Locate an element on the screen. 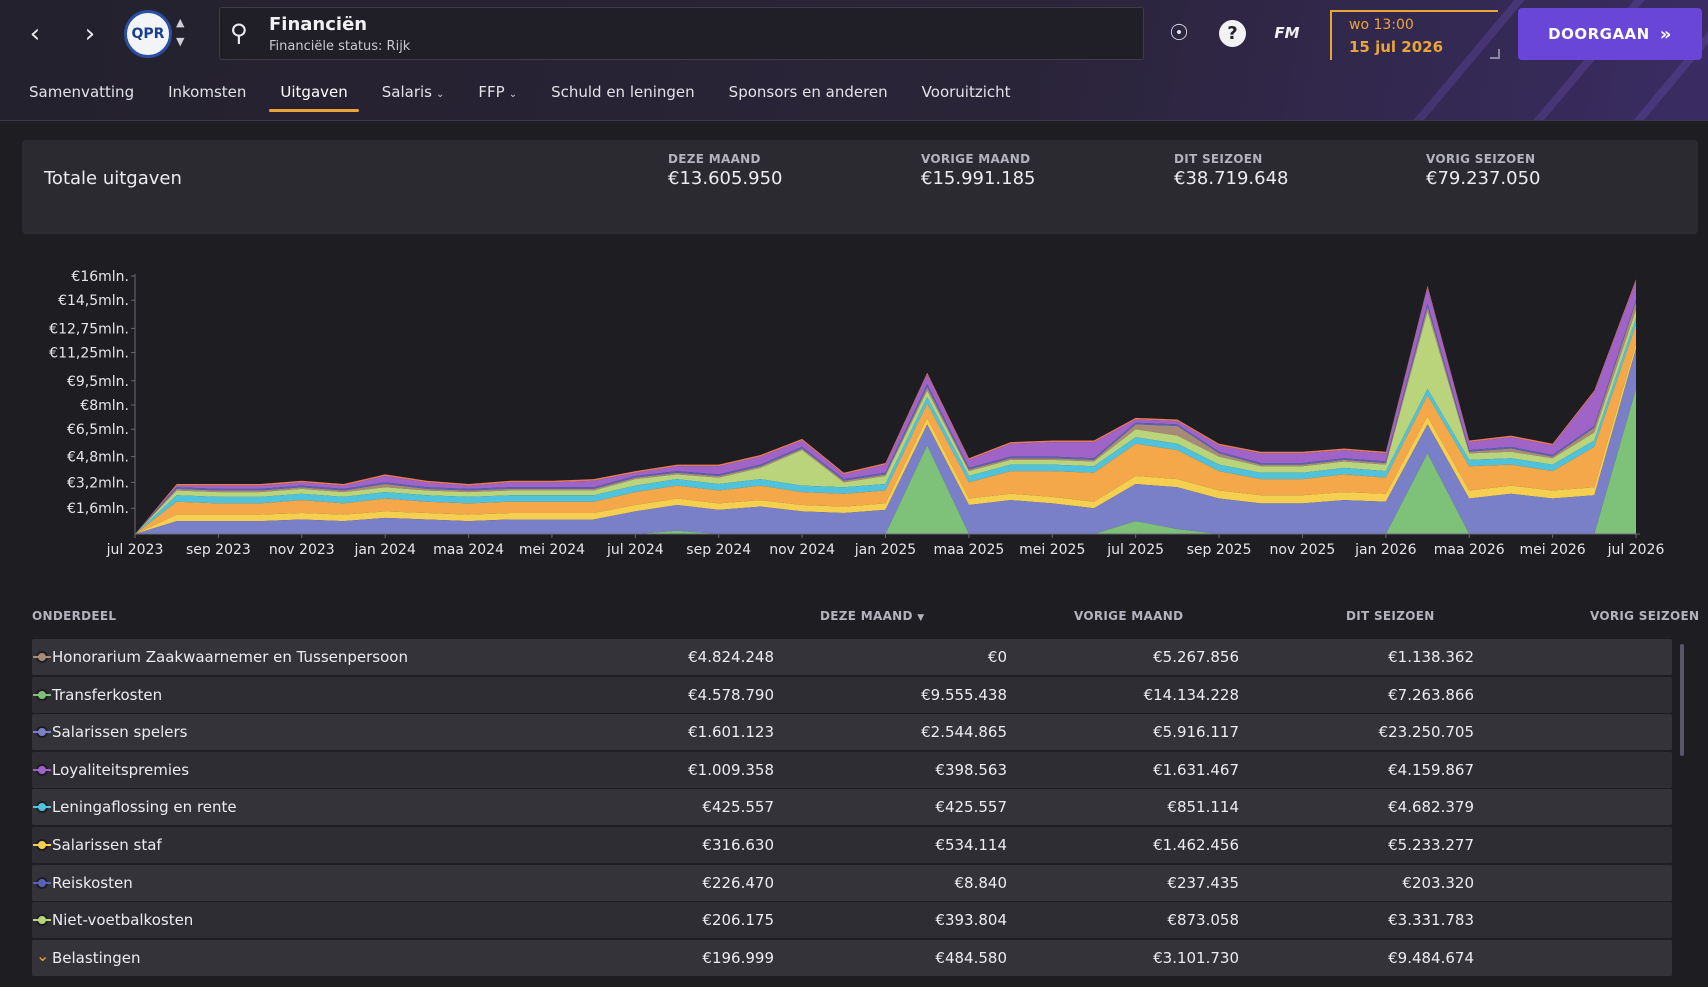  cell-last-season: €1.138.362 is located at coordinates (1431, 657).